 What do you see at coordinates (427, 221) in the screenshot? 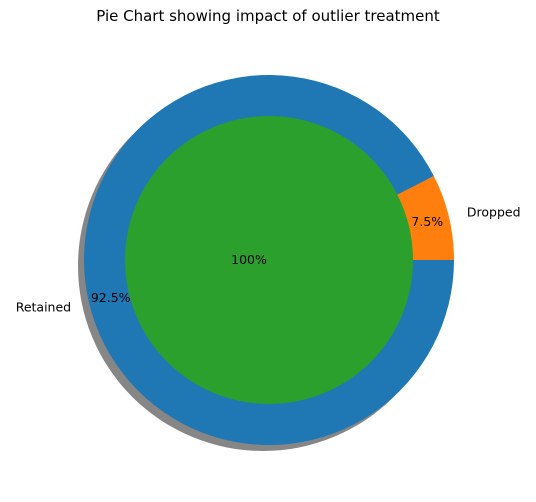
I see `pct-label-dropped: 7.5%` at bounding box center [427, 221].